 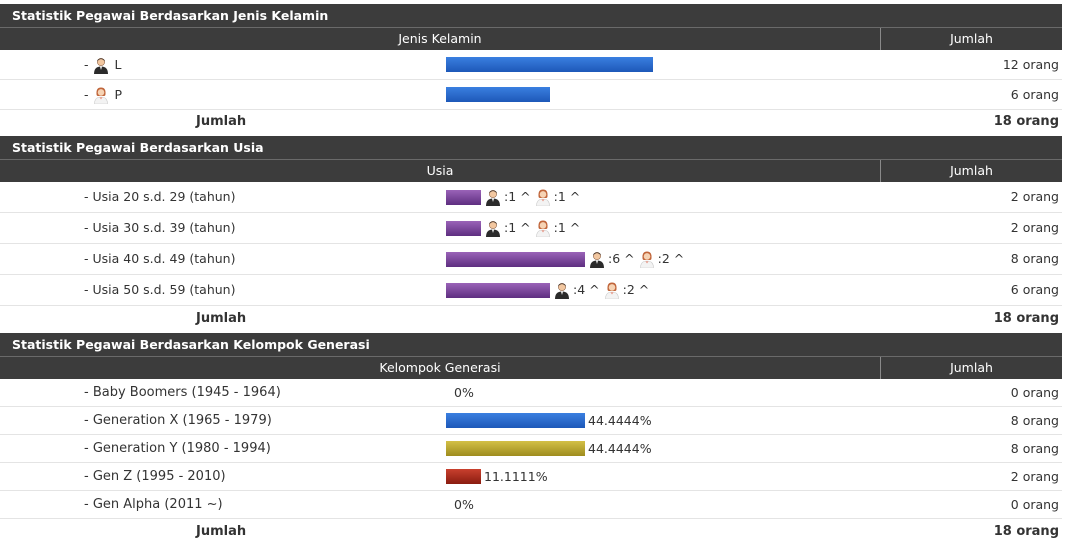 I want to click on table-row: - P 6 orang, so click(x=531, y=95).